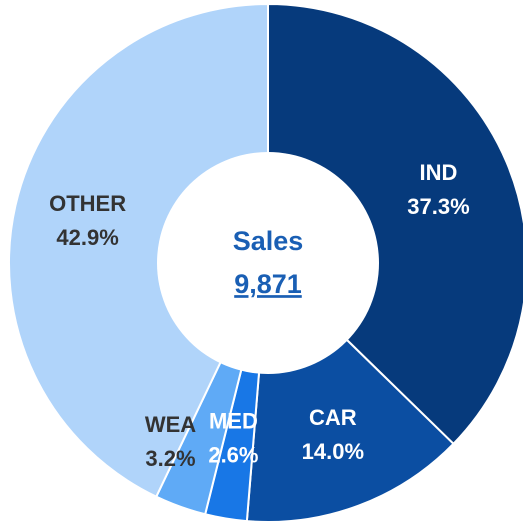 The image size is (523, 522). What do you see at coordinates (439, 172) in the screenshot?
I see `category-label: IND` at bounding box center [439, 172].